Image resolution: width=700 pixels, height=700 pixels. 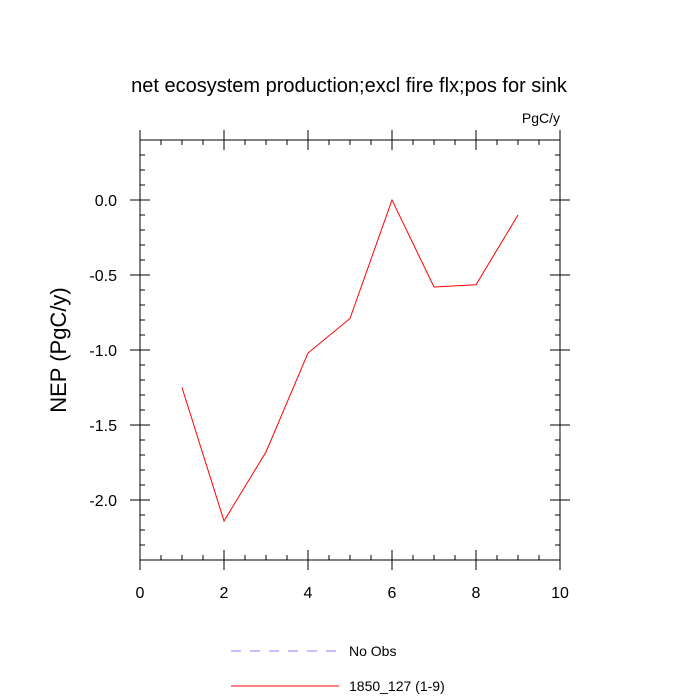 I want to click on x-tick-label: 10, so click(x=560, y=593).